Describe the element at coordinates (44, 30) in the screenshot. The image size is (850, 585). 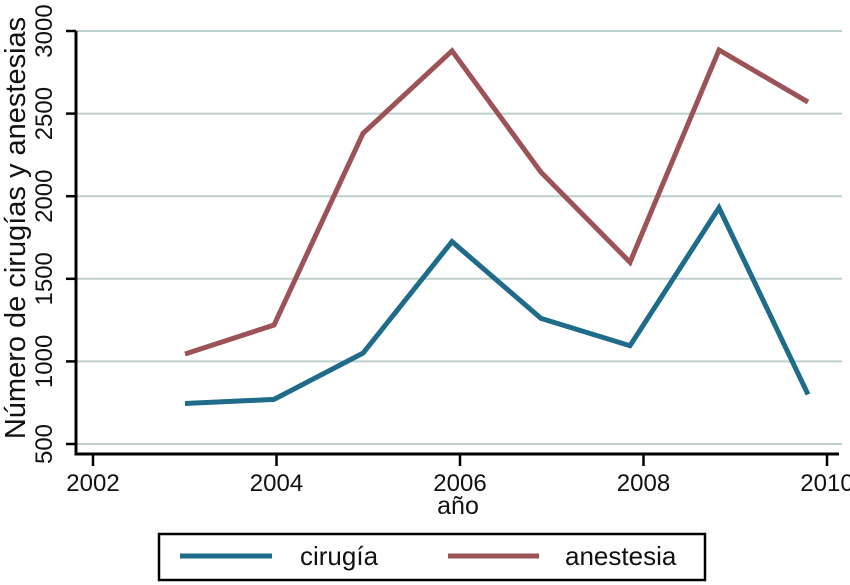
I see `y-tick-label: 3000` at that location.